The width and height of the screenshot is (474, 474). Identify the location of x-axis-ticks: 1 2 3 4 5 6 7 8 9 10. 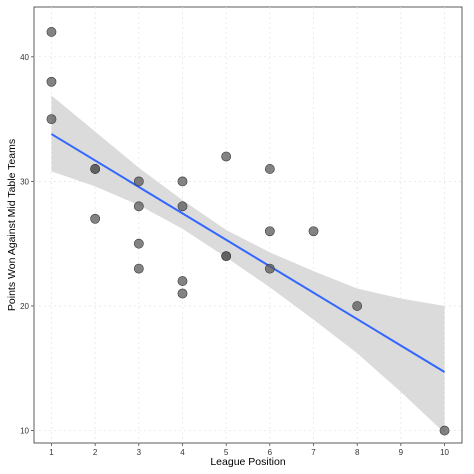
(249, 450).